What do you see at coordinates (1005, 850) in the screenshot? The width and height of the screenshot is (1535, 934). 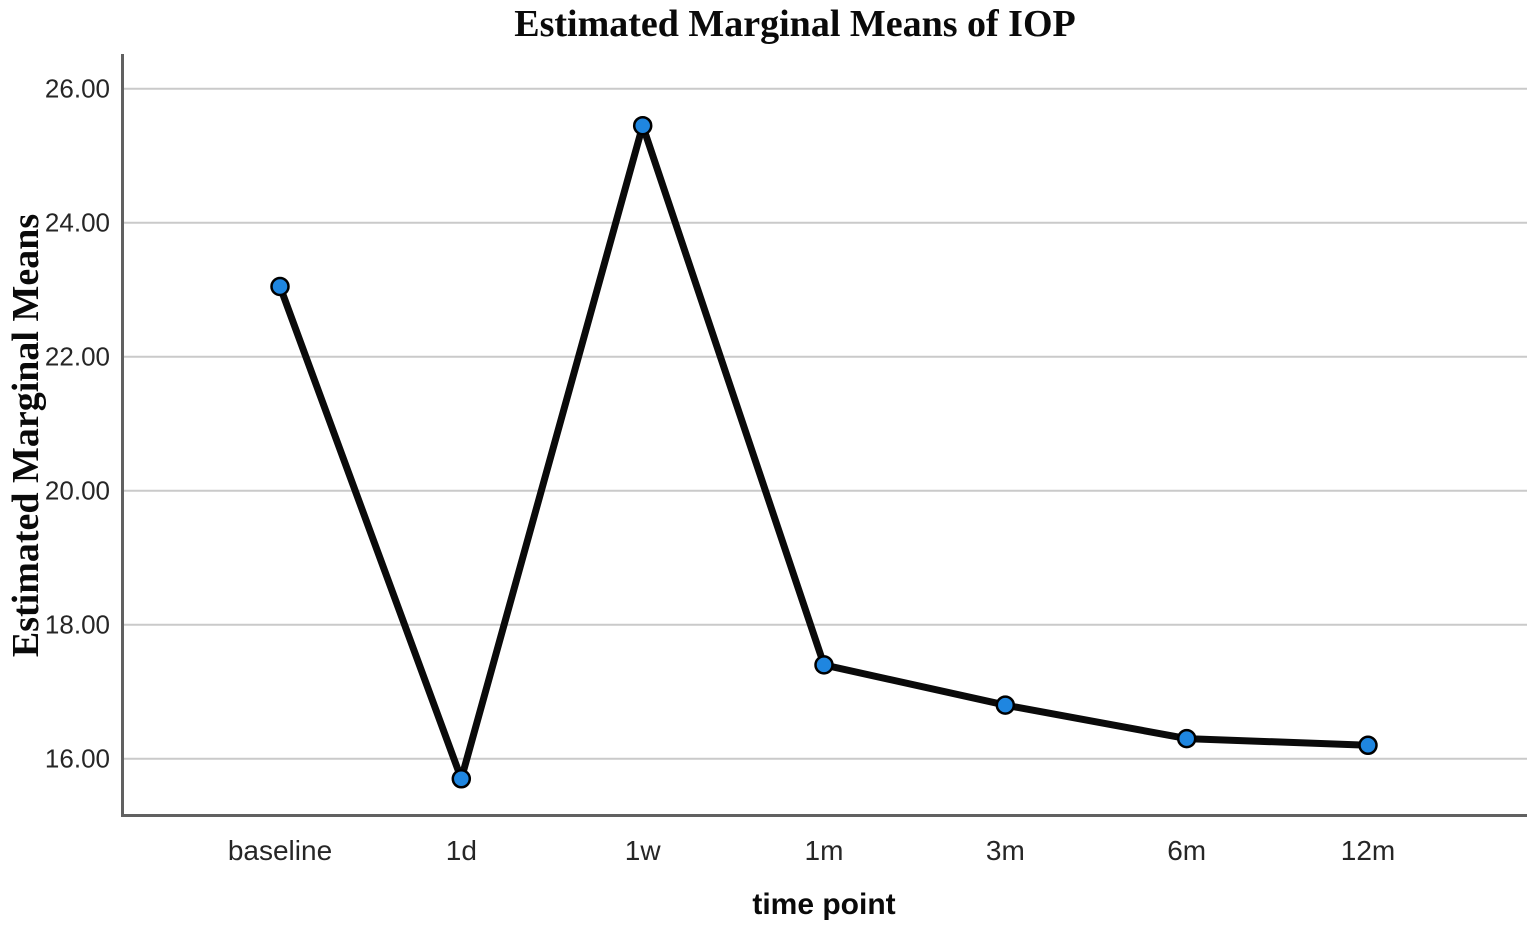 I see `x-tick-label: 3m` at bounding box center [1005, 850].